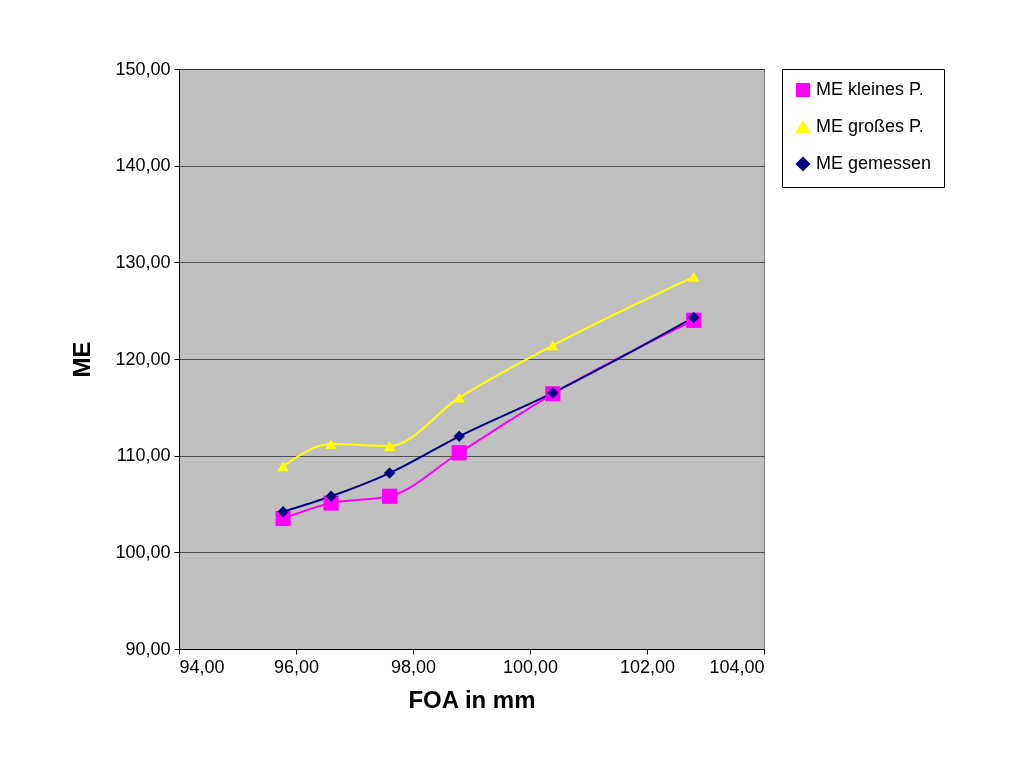 The width and height of the screenshot is (1031, 765). I want to click on x-tick-label: 100,00, so click(530, 666).